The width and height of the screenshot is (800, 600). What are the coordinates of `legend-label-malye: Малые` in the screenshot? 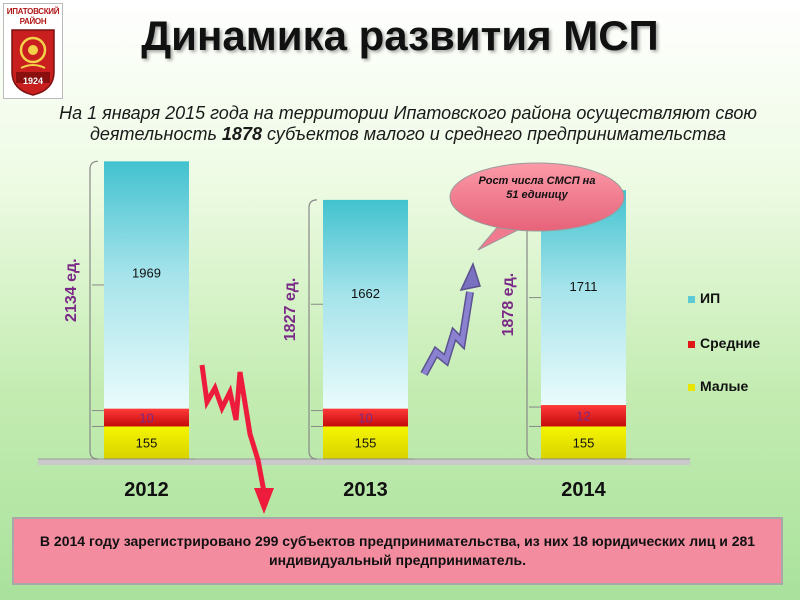 It's located at (724, 386).